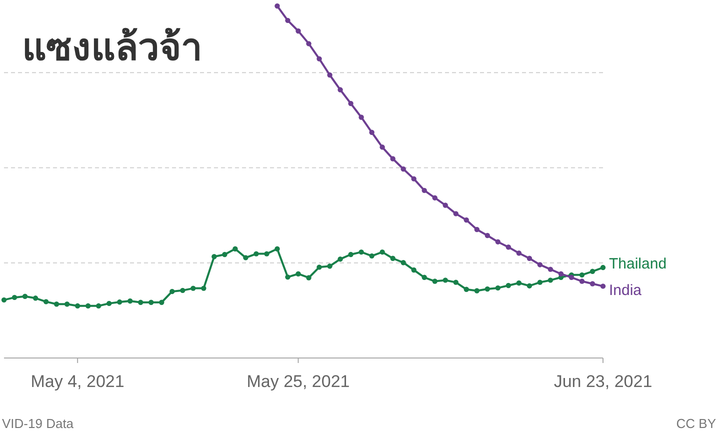 This screenshot has height=437, width=728. What do you see at coordinates (603, 381) in the screenshot?
I see `x-tick-label: Jun 23, 2021` at bounding box center [603, 381].